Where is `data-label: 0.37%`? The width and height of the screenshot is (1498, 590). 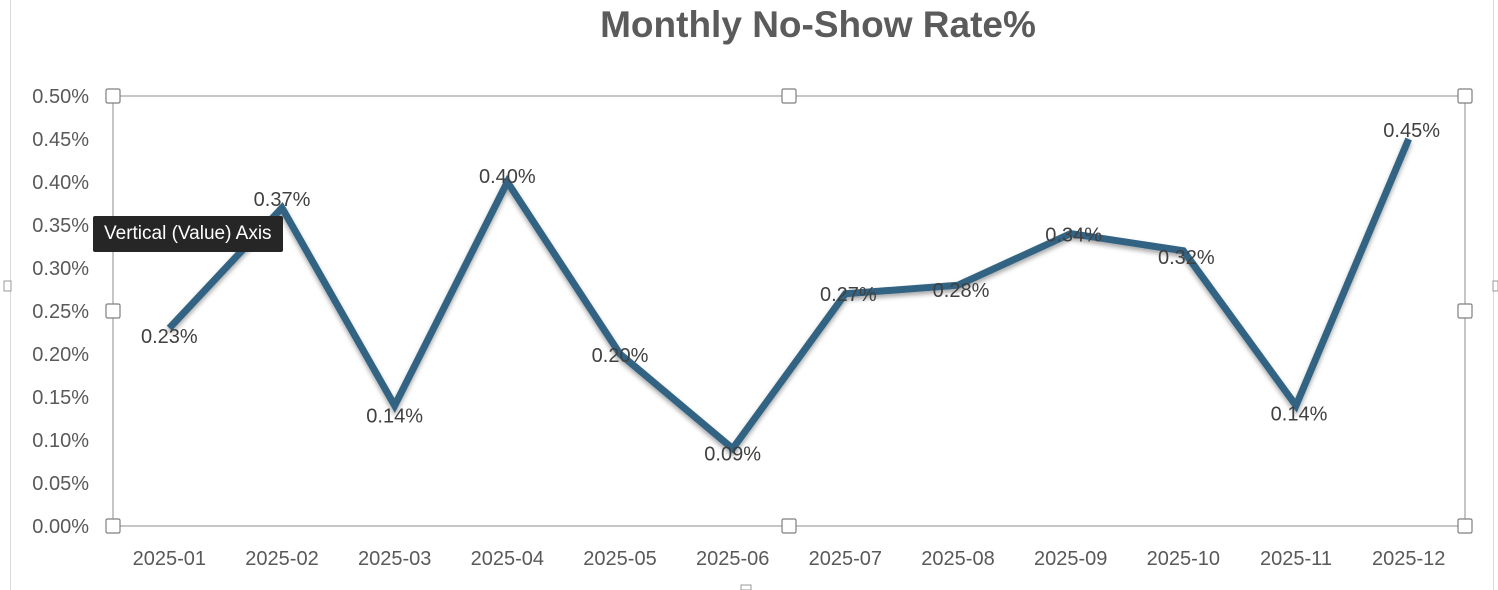
data-label: 0.37% is located at coordinates (282, 200).